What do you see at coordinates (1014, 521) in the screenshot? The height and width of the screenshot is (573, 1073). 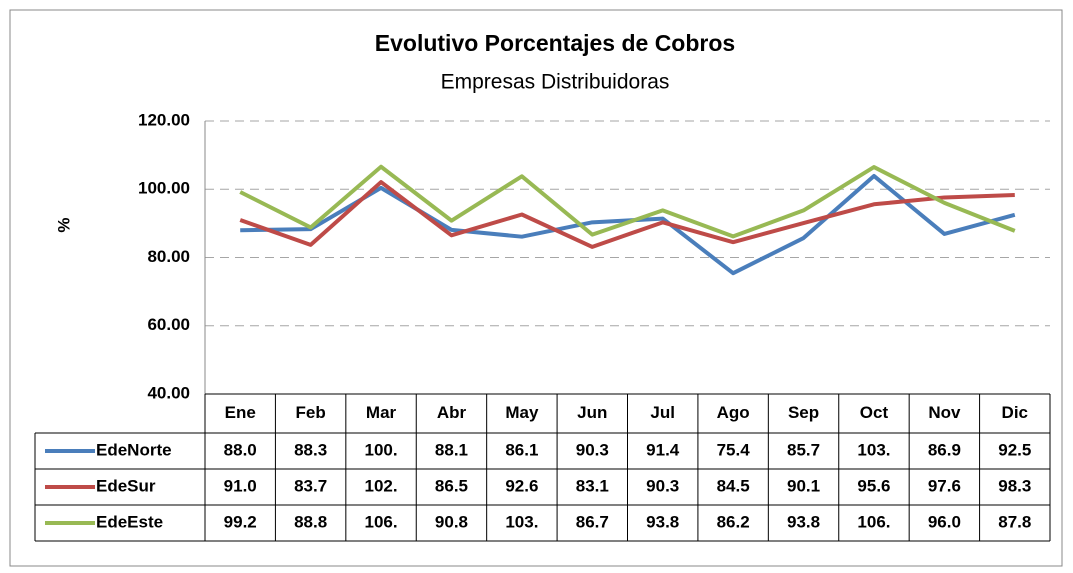 I see `table-cell: 87.8` at bounding box center [1014, 521].